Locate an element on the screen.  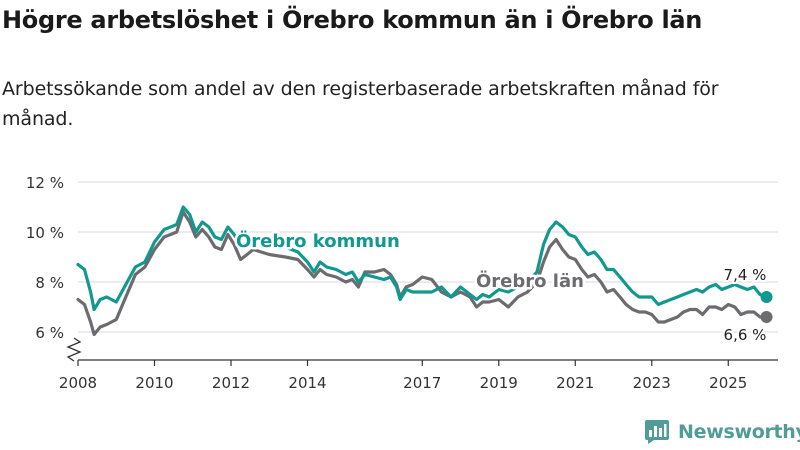
x-tick-label: 2008 is located at coordinates (78, 383).